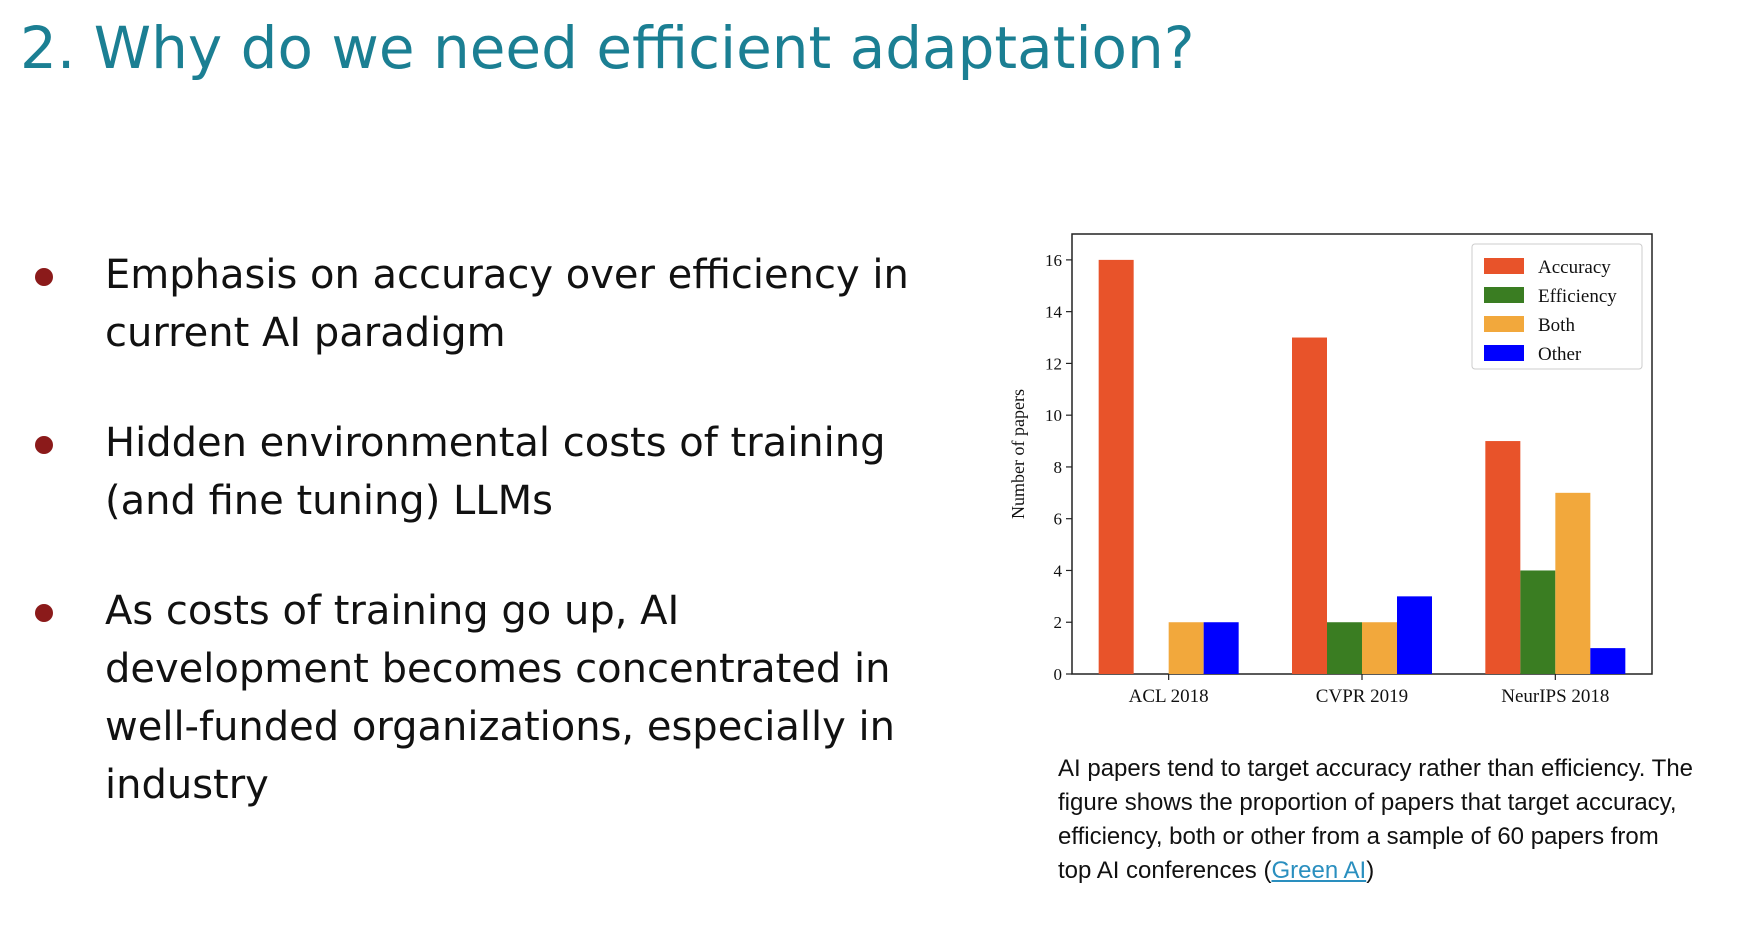 The image size is (1755, 929). Describe the element at coordinates (1058, 467) in the screenshot. I see `y-tick-label: 8` at that location.